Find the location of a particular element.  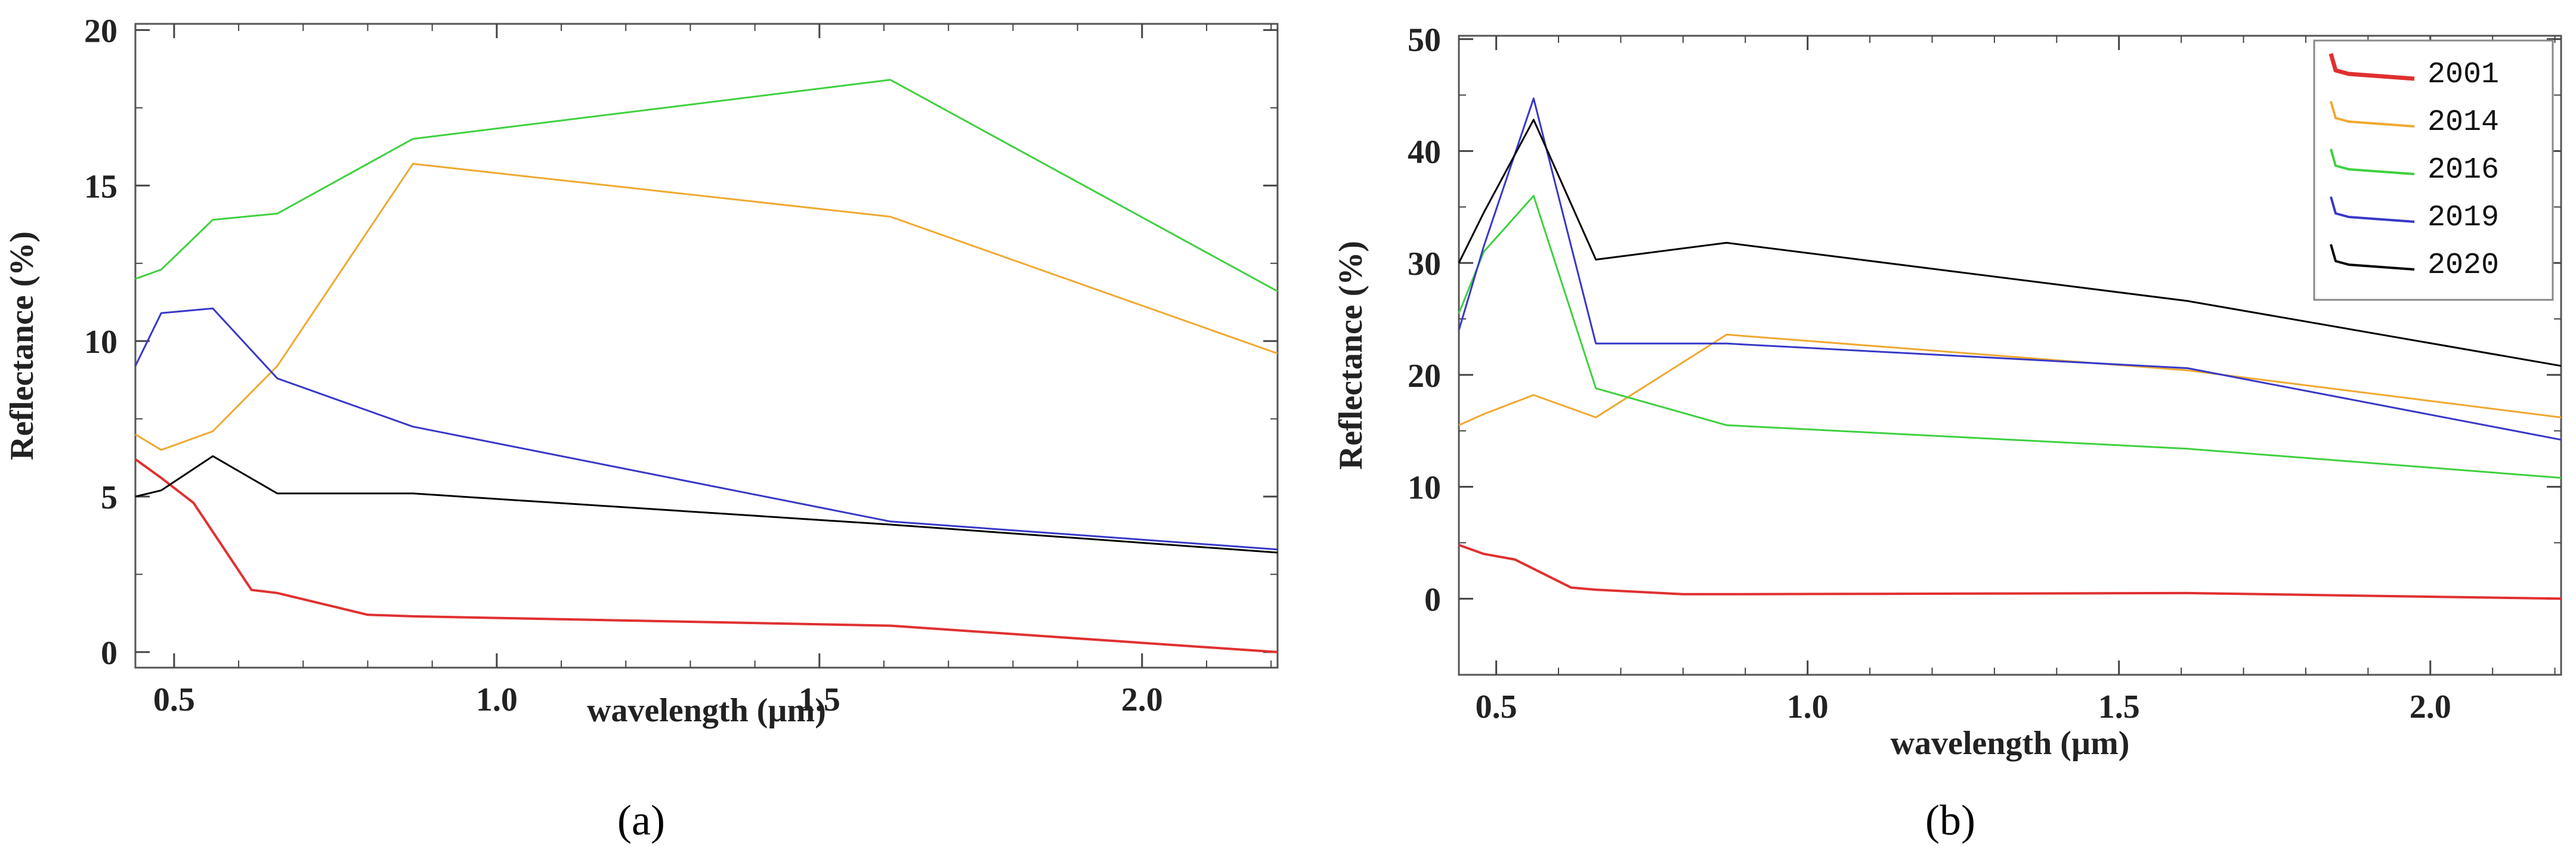

y-tick-label: 30 is located at coordinates (1424, 264).